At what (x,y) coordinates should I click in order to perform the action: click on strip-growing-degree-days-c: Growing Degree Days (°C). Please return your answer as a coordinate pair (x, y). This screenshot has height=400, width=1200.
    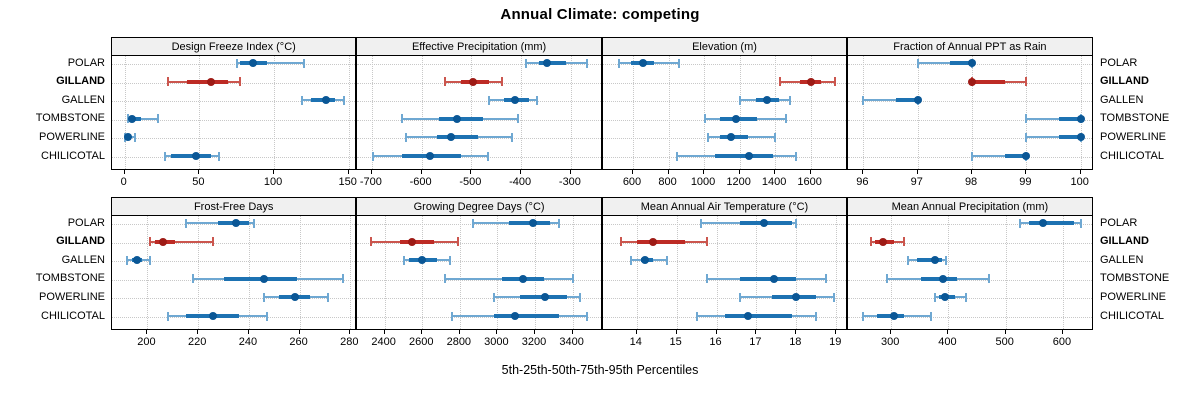
    Looking at the image, I should click on (479, 206).